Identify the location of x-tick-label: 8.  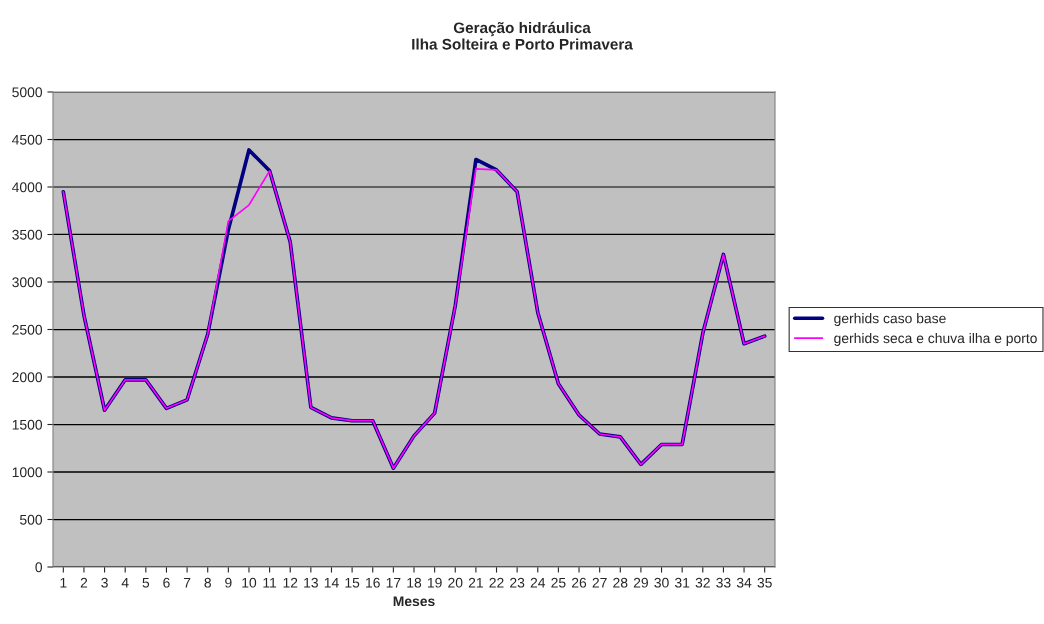
(207, 582).